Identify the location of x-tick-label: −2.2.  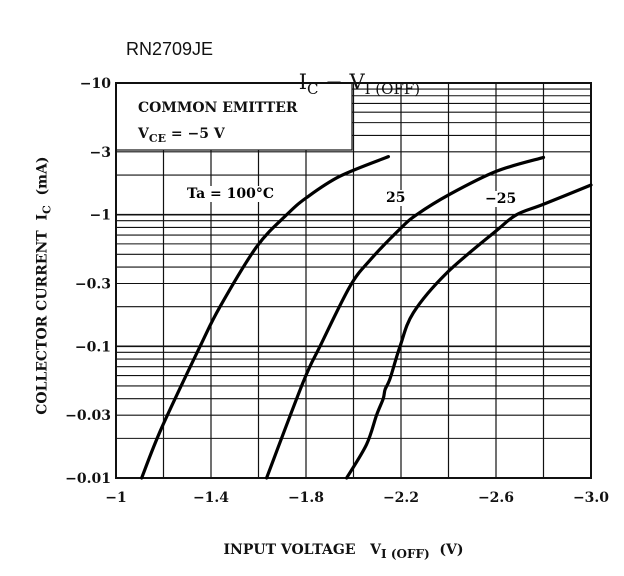
(401, 498).